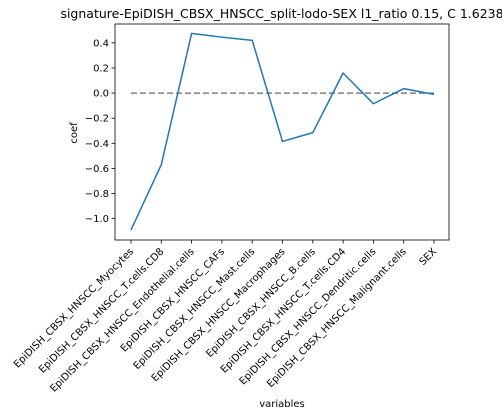 The image size is (502, 420). What do you see at coordinates (282, 404) in the screenshot?
I see `x-axis-label: variables` at bounding box center [282, 404].